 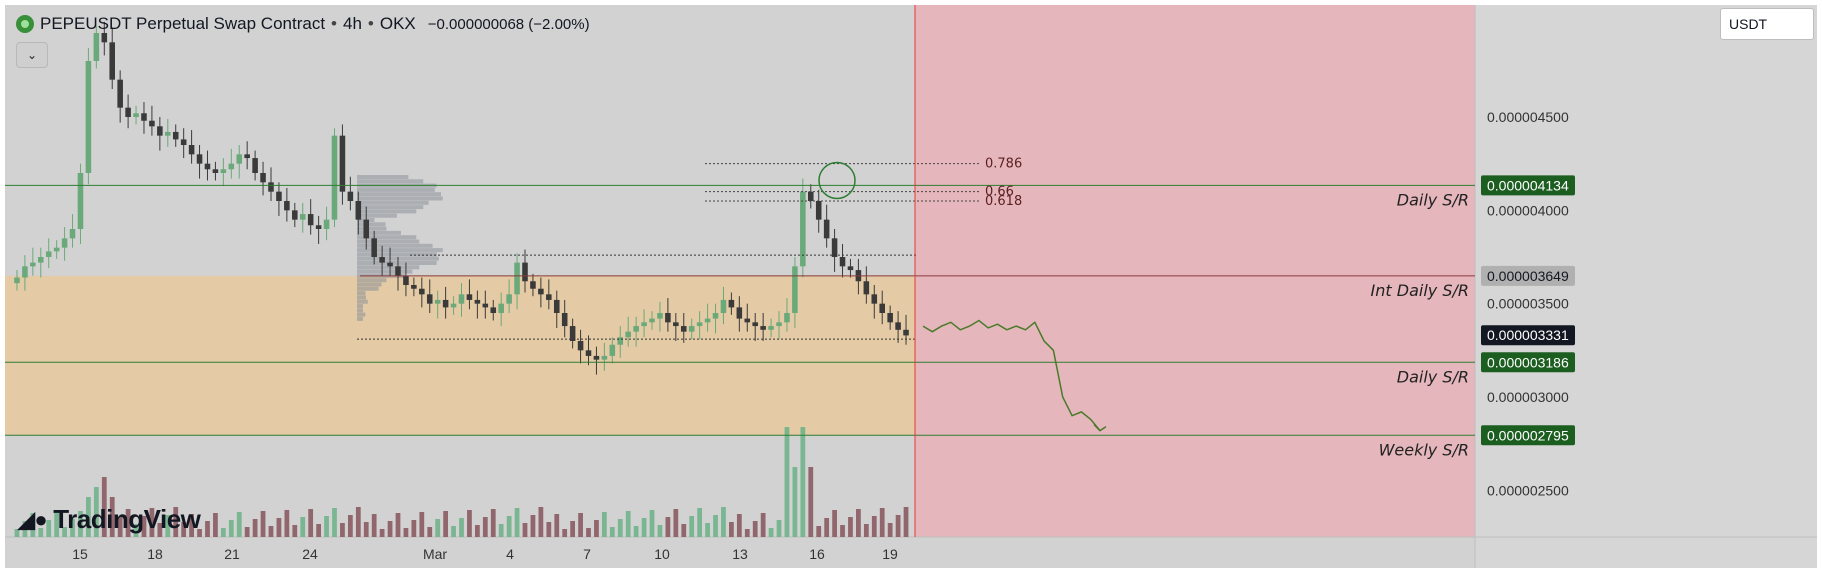 What do you see at coordinates (109, 519) in the screenshot?
I see `tradingview-logo: ◢● TradingView` at bounding box center [109, 519].